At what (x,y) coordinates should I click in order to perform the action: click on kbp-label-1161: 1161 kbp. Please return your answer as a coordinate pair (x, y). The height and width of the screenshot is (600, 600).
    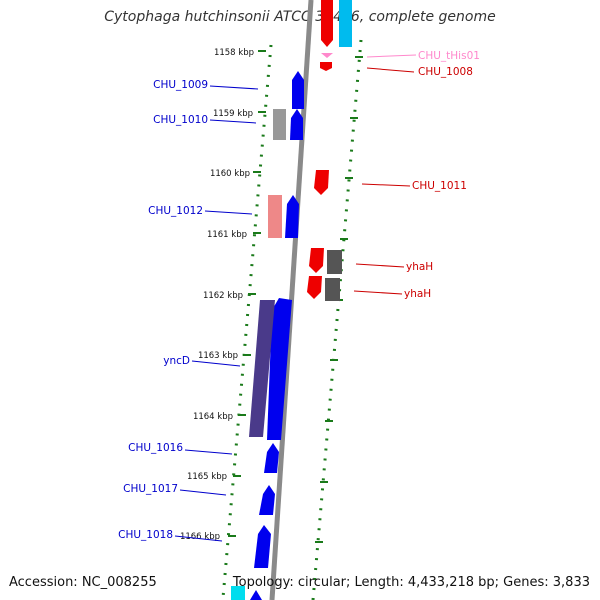
    Looking at the image, I should click on (227, 235).